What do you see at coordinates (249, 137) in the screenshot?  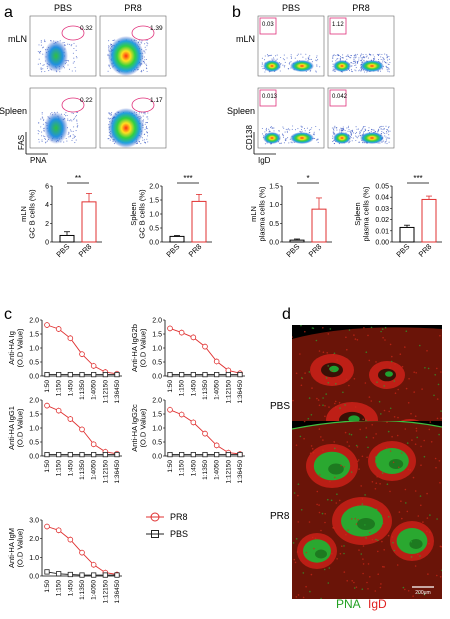 I see `flow-y-axis-label: CD138` at bounding box center [249, 137].